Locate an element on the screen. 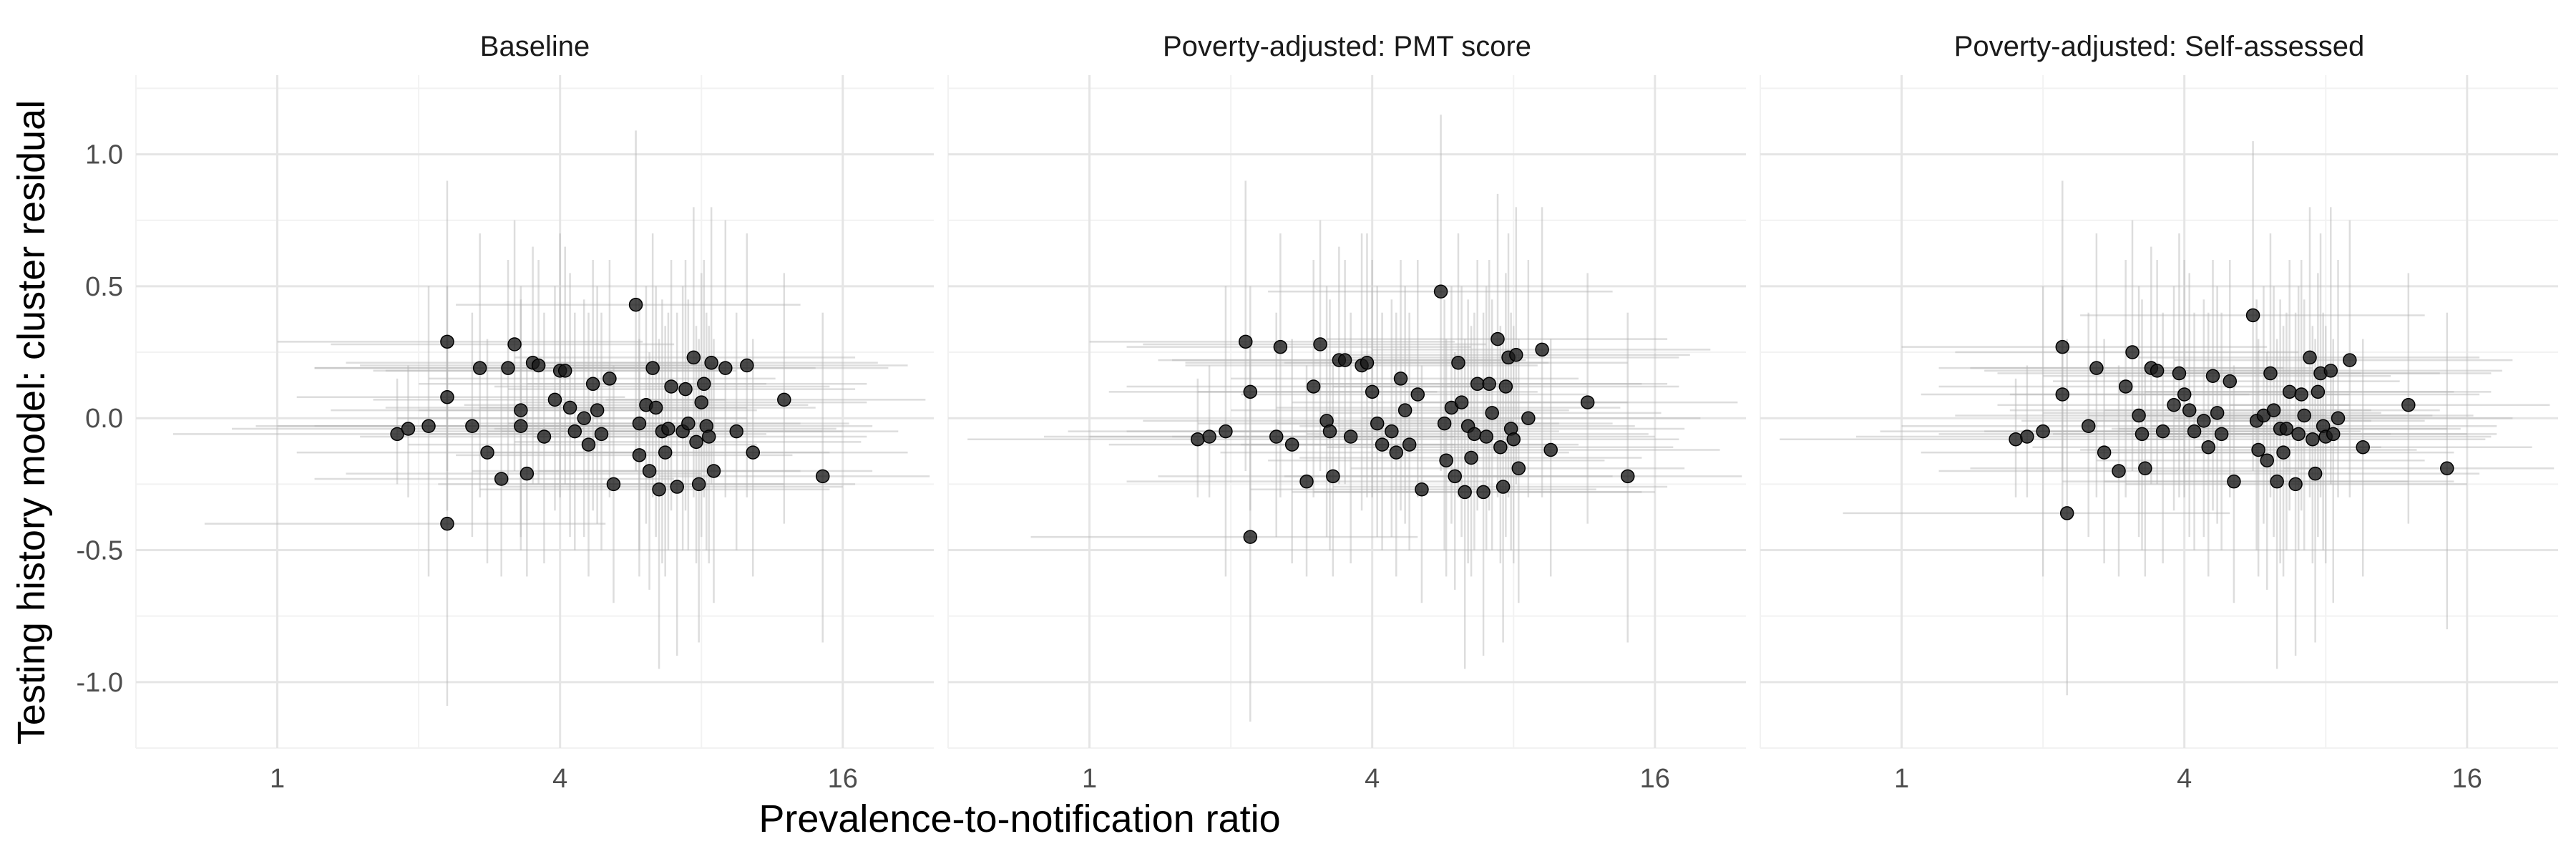  y-tick-label: -0.5 is located at coordinates (100, 551).